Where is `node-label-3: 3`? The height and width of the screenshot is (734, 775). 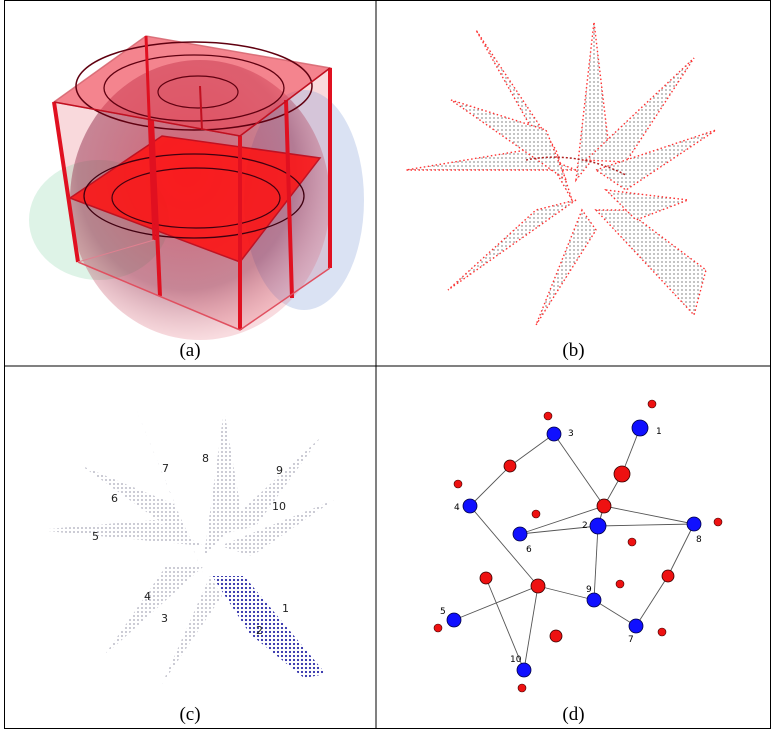
node-label-3: 3 is located at coordinates (571, 434).